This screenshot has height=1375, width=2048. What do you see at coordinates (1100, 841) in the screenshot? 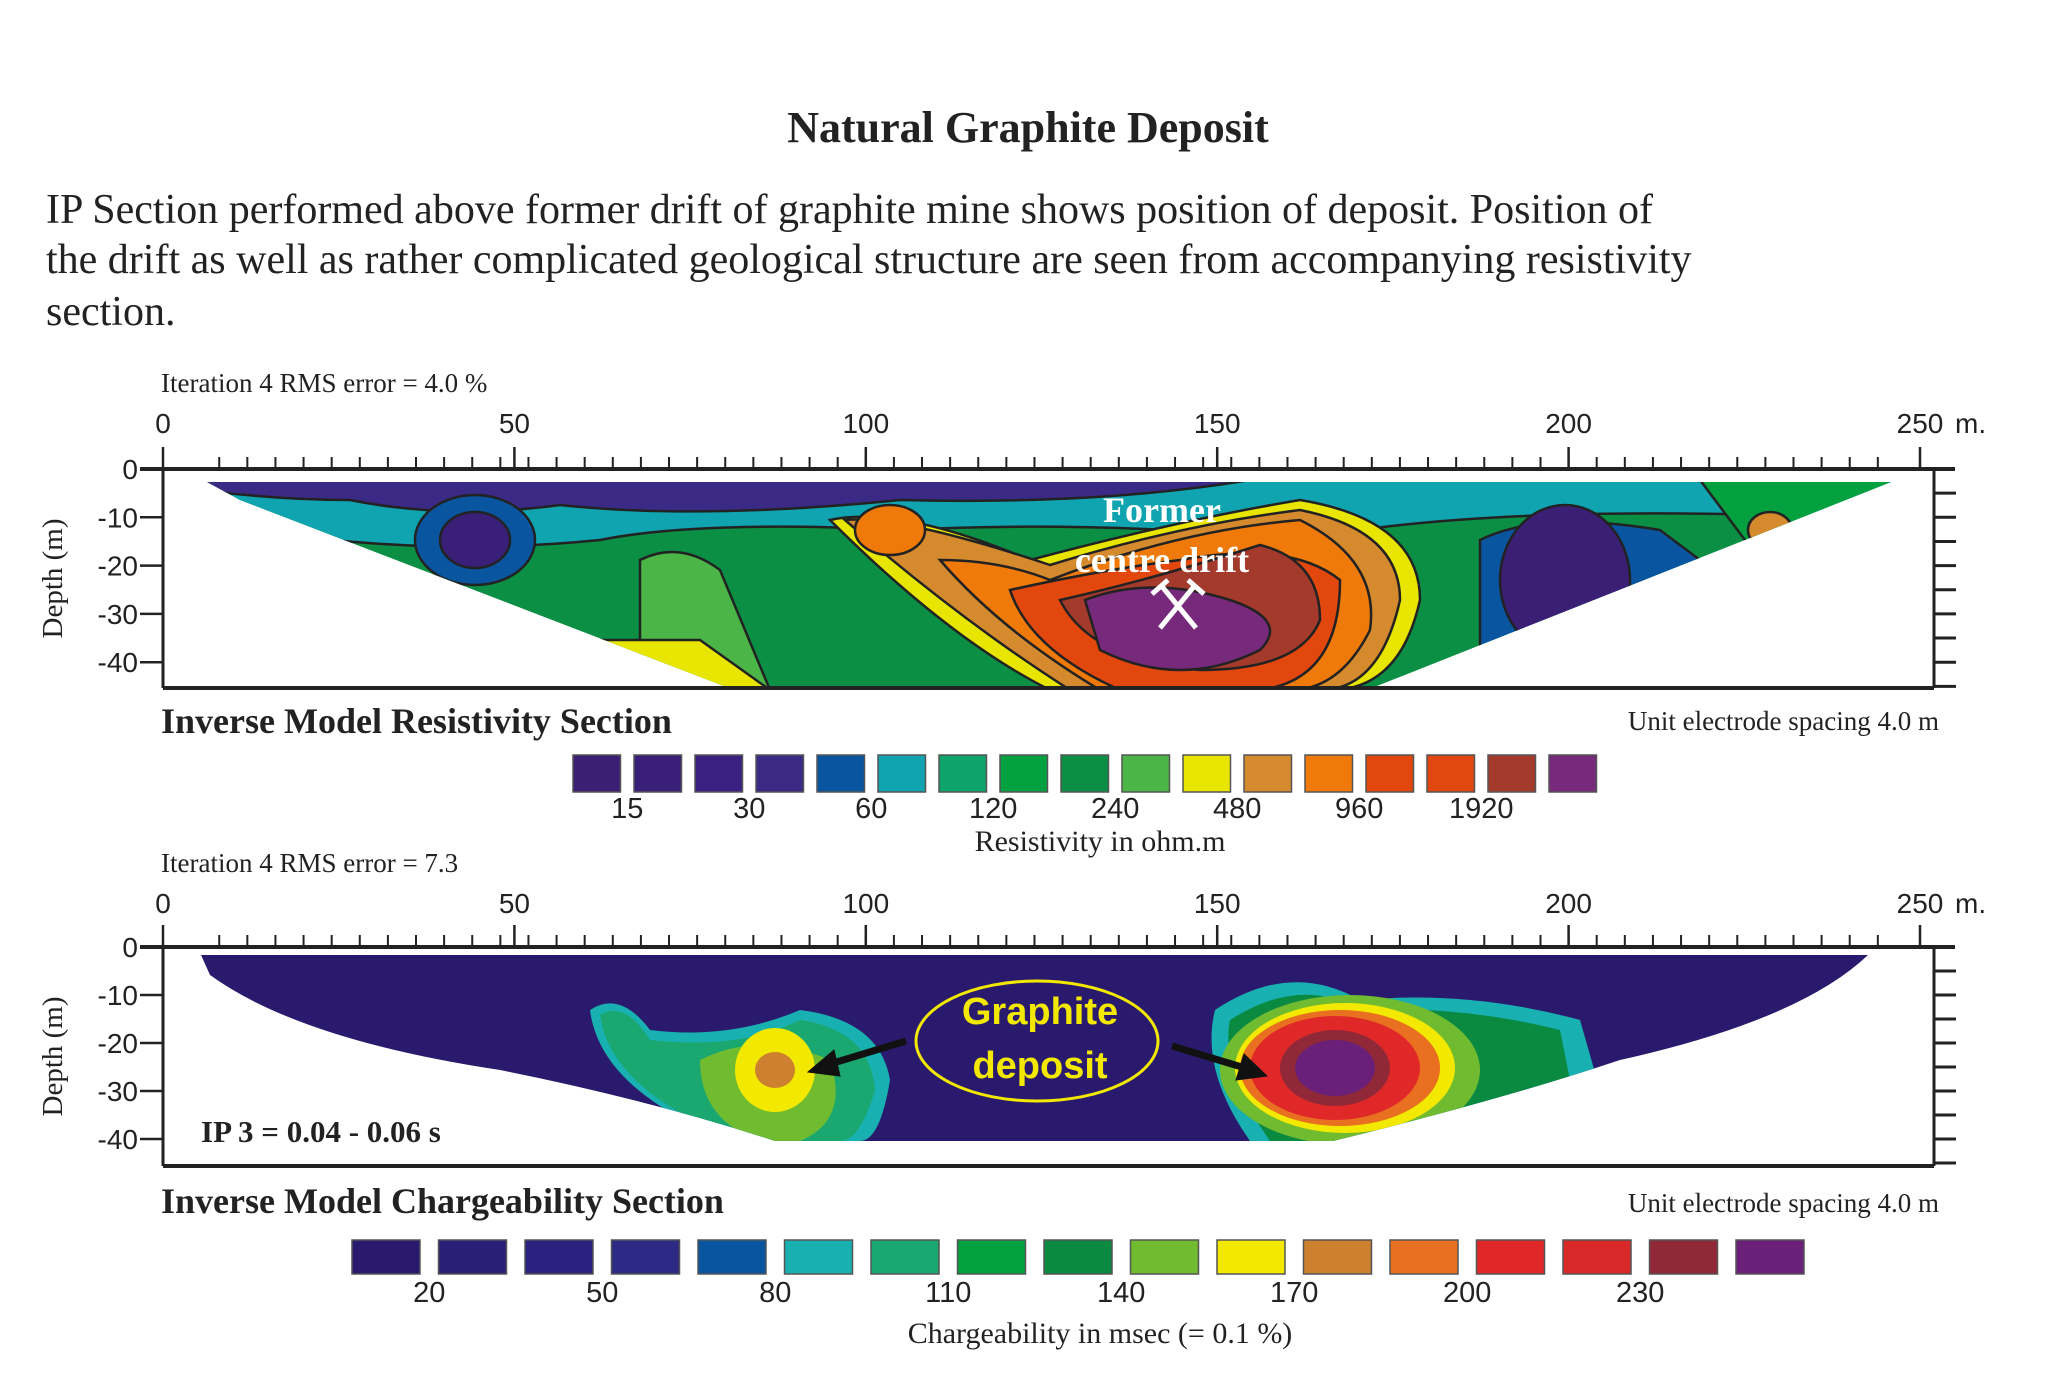
I see `resistivity-legend-title: Resistivity in ohm.m` at bounding box center [1100, 841].